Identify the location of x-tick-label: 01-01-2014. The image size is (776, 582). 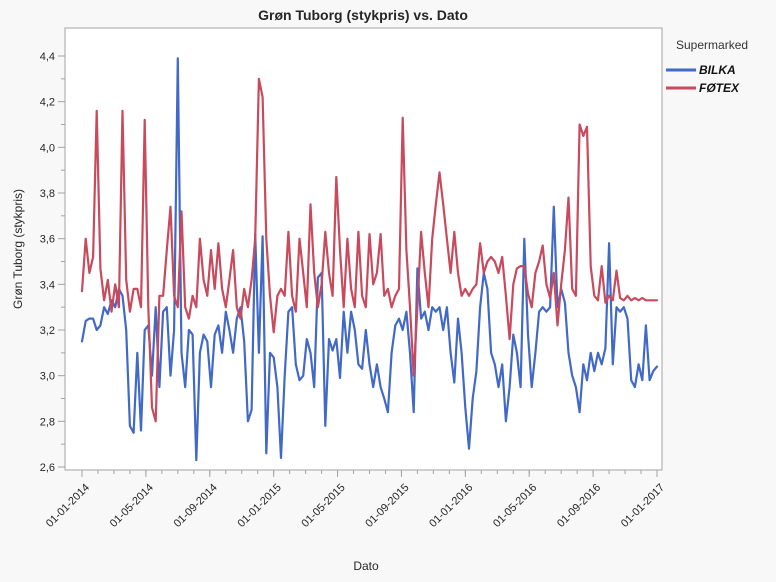
(68, 506).